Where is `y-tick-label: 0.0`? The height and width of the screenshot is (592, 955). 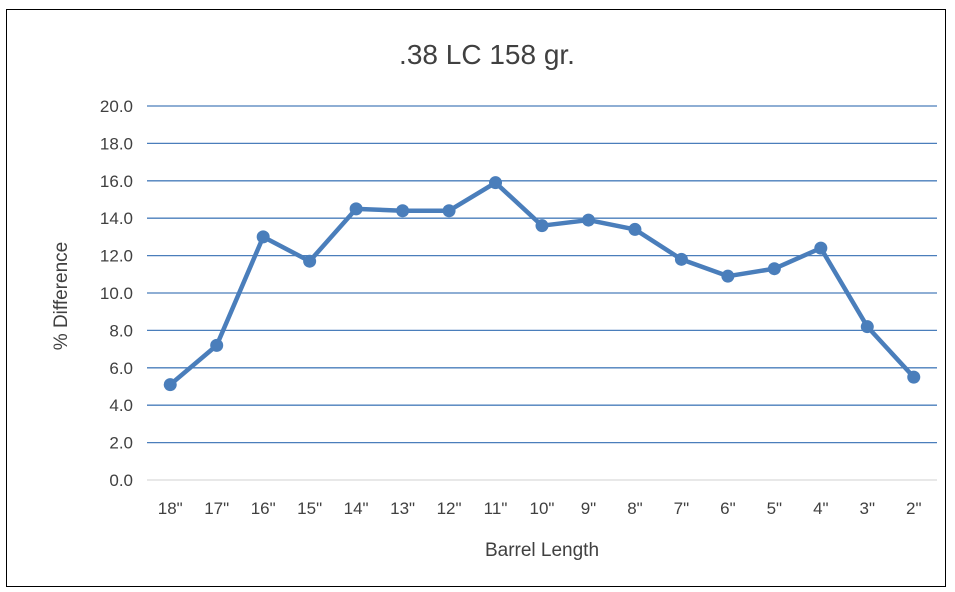 y-tick-label: 0.0 is located at coordinates (121, 480).